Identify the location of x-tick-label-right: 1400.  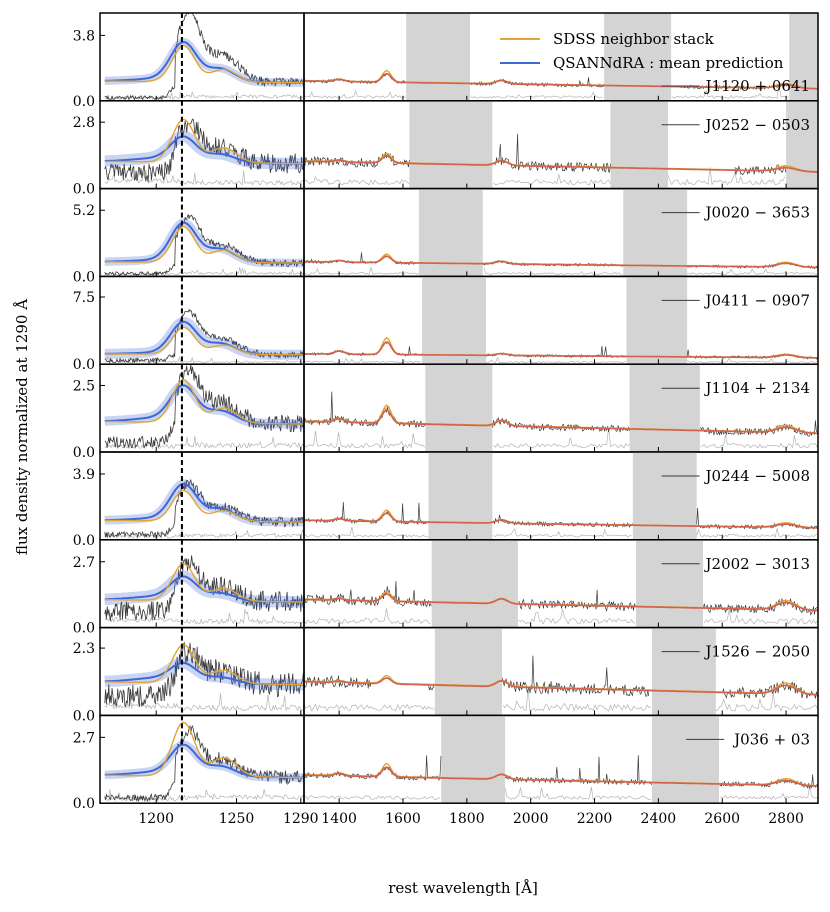
(339, 819).